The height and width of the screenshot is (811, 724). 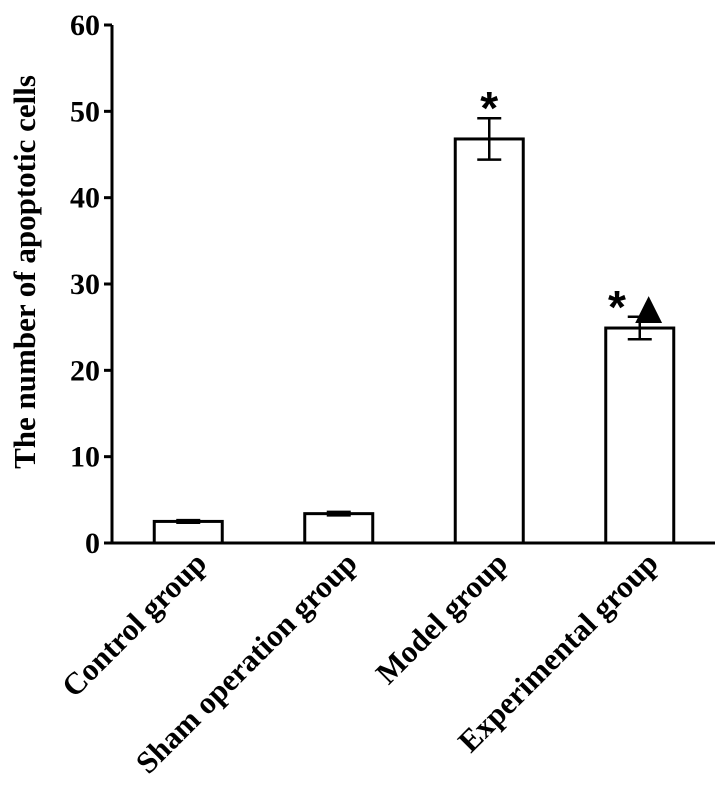 What do you see at coordinates (85, 198) in the screenshot?
I see `y-tick-label-4: 40` at bounding box center [85, 198].